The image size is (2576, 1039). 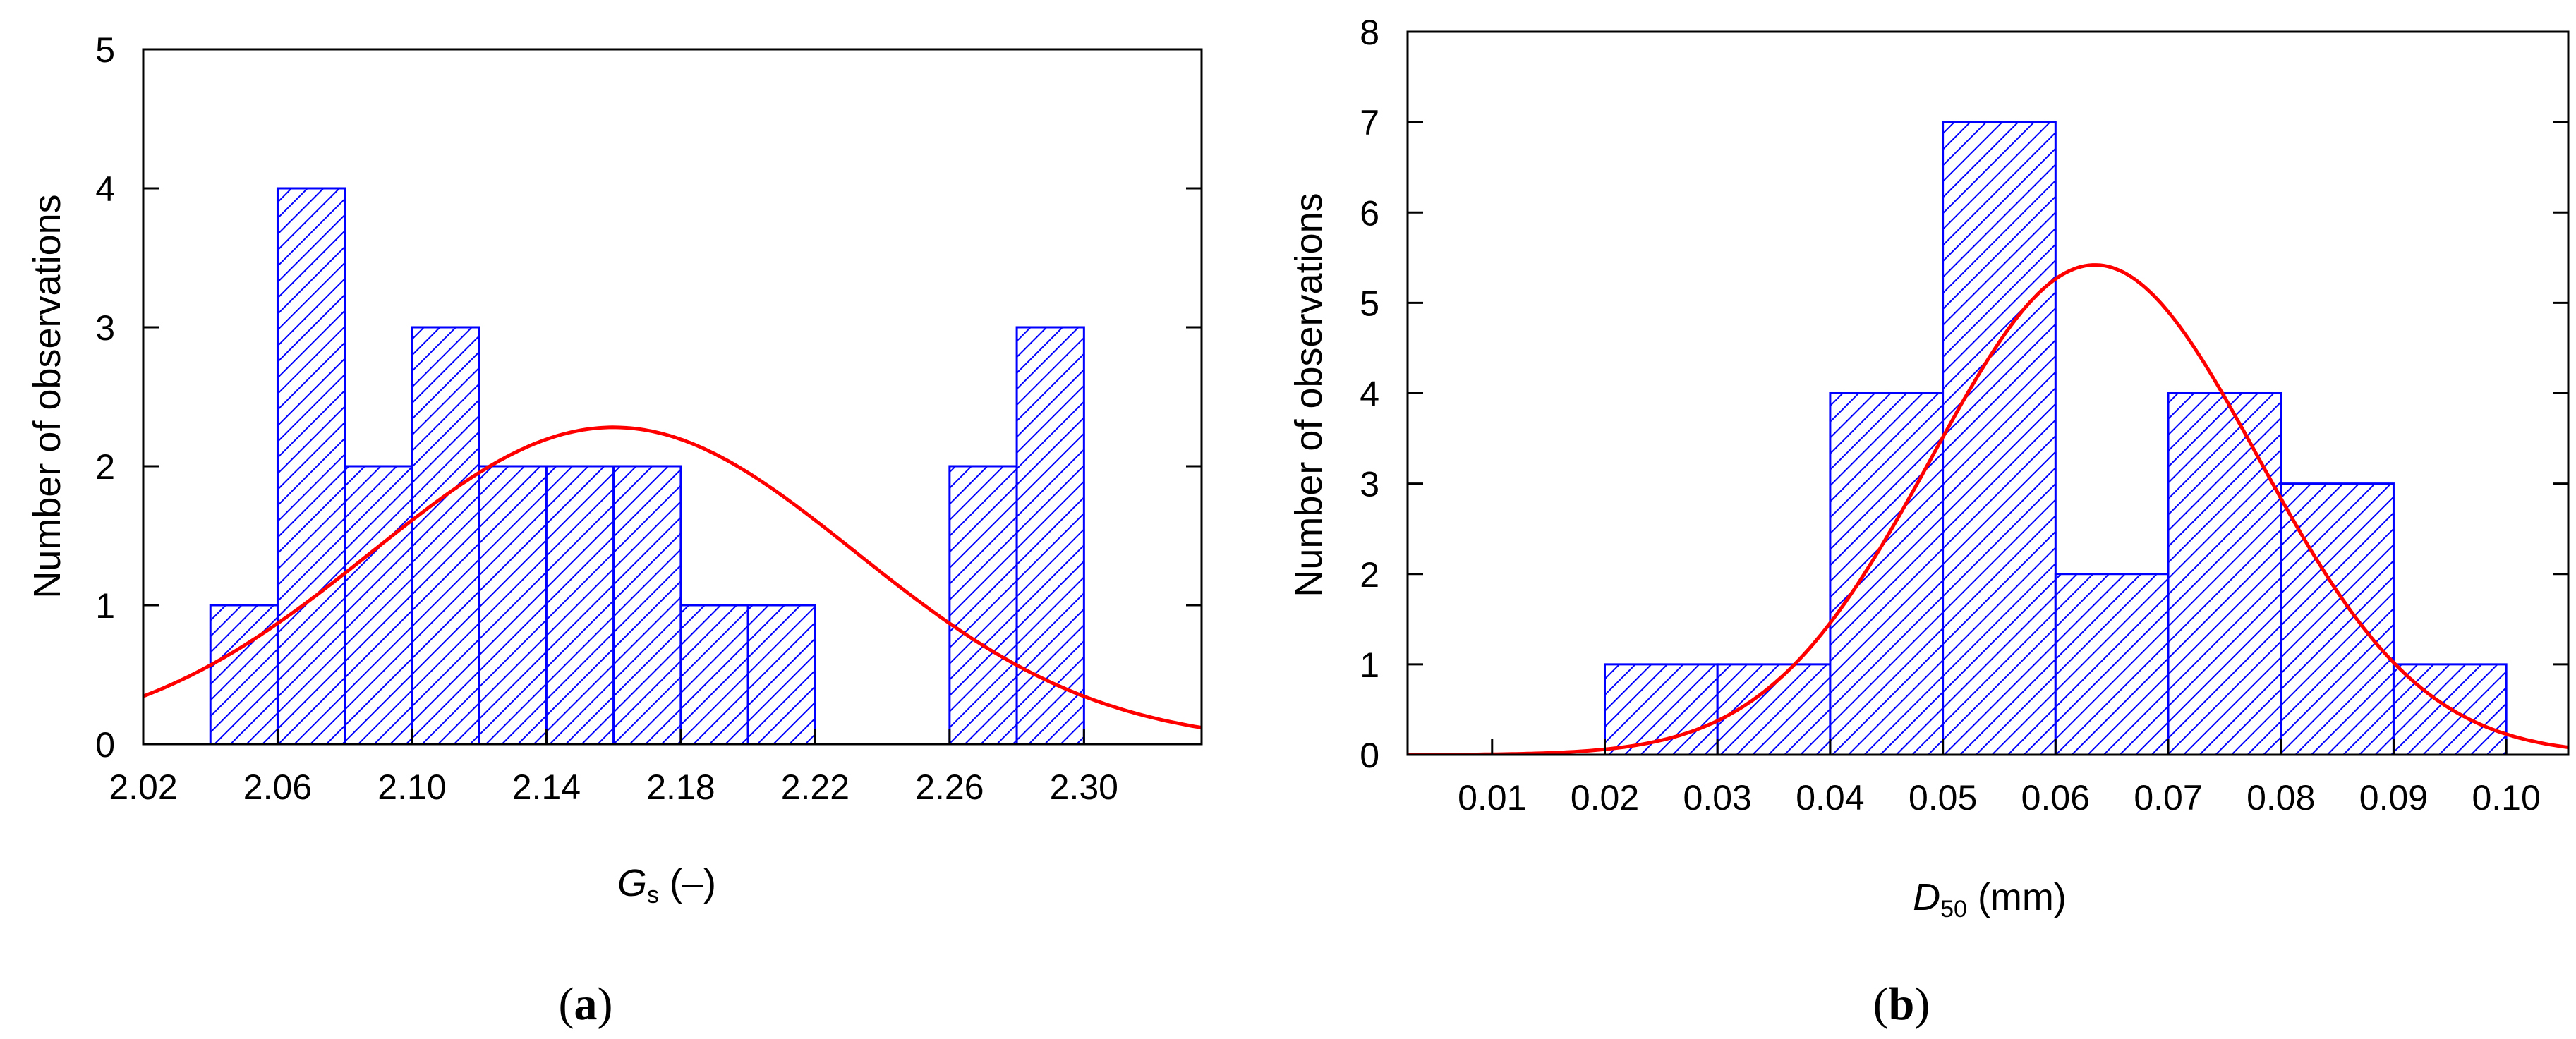 What do you see at coordinates (1902, 1004) in the screenshot?
I see `panel-caption: (b)` at bounding box center [1902, 1004].